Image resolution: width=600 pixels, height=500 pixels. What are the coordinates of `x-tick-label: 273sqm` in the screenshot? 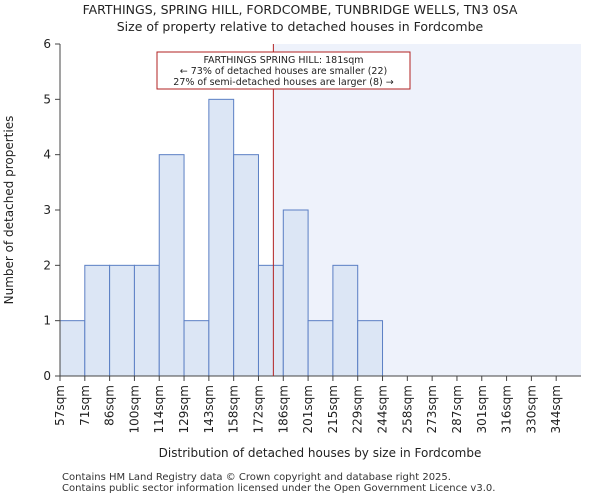 It's located at (432, 409).